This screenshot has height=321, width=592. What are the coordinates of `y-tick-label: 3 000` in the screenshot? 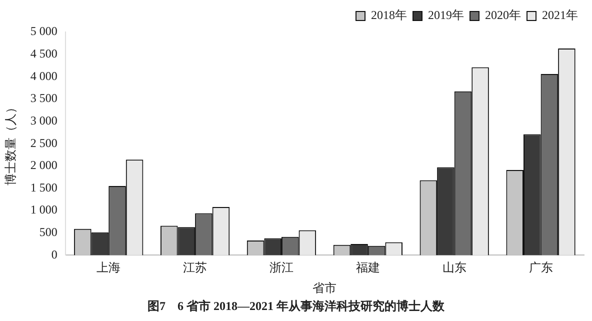 It's located at (44, 120).